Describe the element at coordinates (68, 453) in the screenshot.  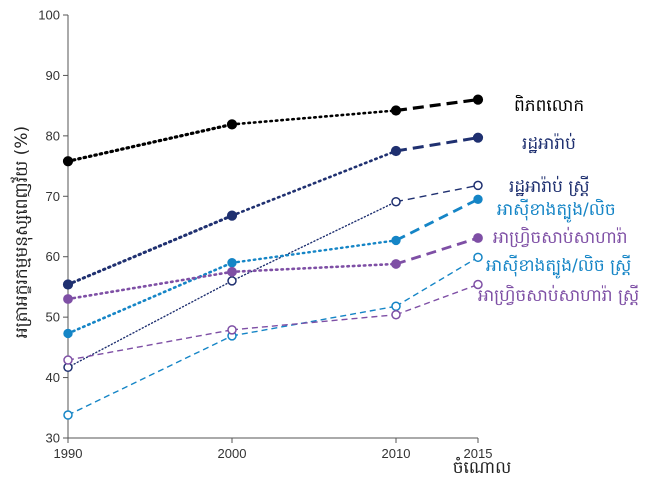
I see `x-tick-label: 1990` at that location.